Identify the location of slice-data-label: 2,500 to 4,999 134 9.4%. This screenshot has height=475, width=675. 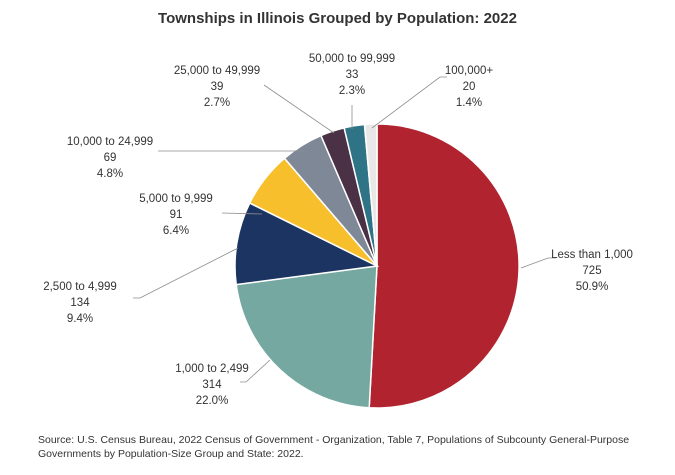
(80, 303).